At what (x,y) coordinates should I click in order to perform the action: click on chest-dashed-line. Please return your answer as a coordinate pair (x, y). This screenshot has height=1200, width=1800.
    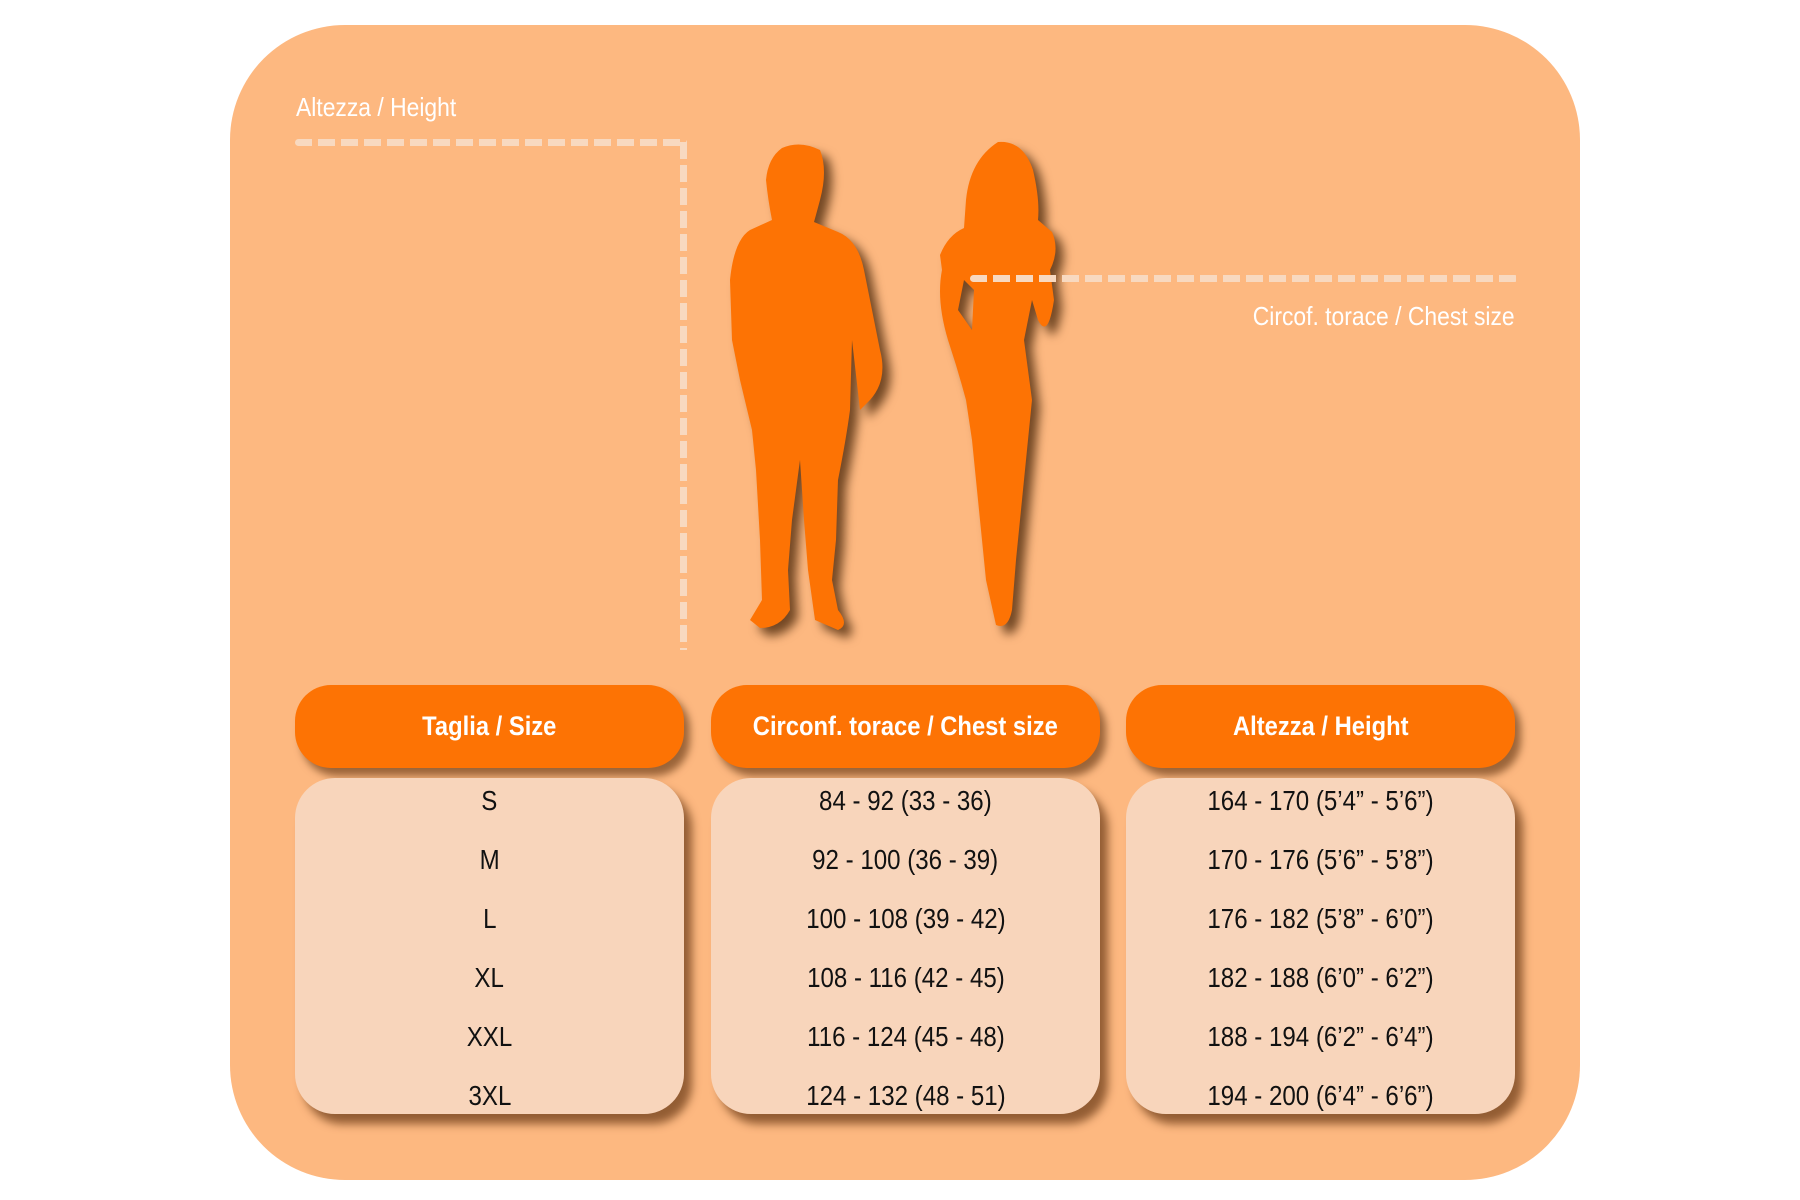
    Looking at the image, I should click on (1244, 278).